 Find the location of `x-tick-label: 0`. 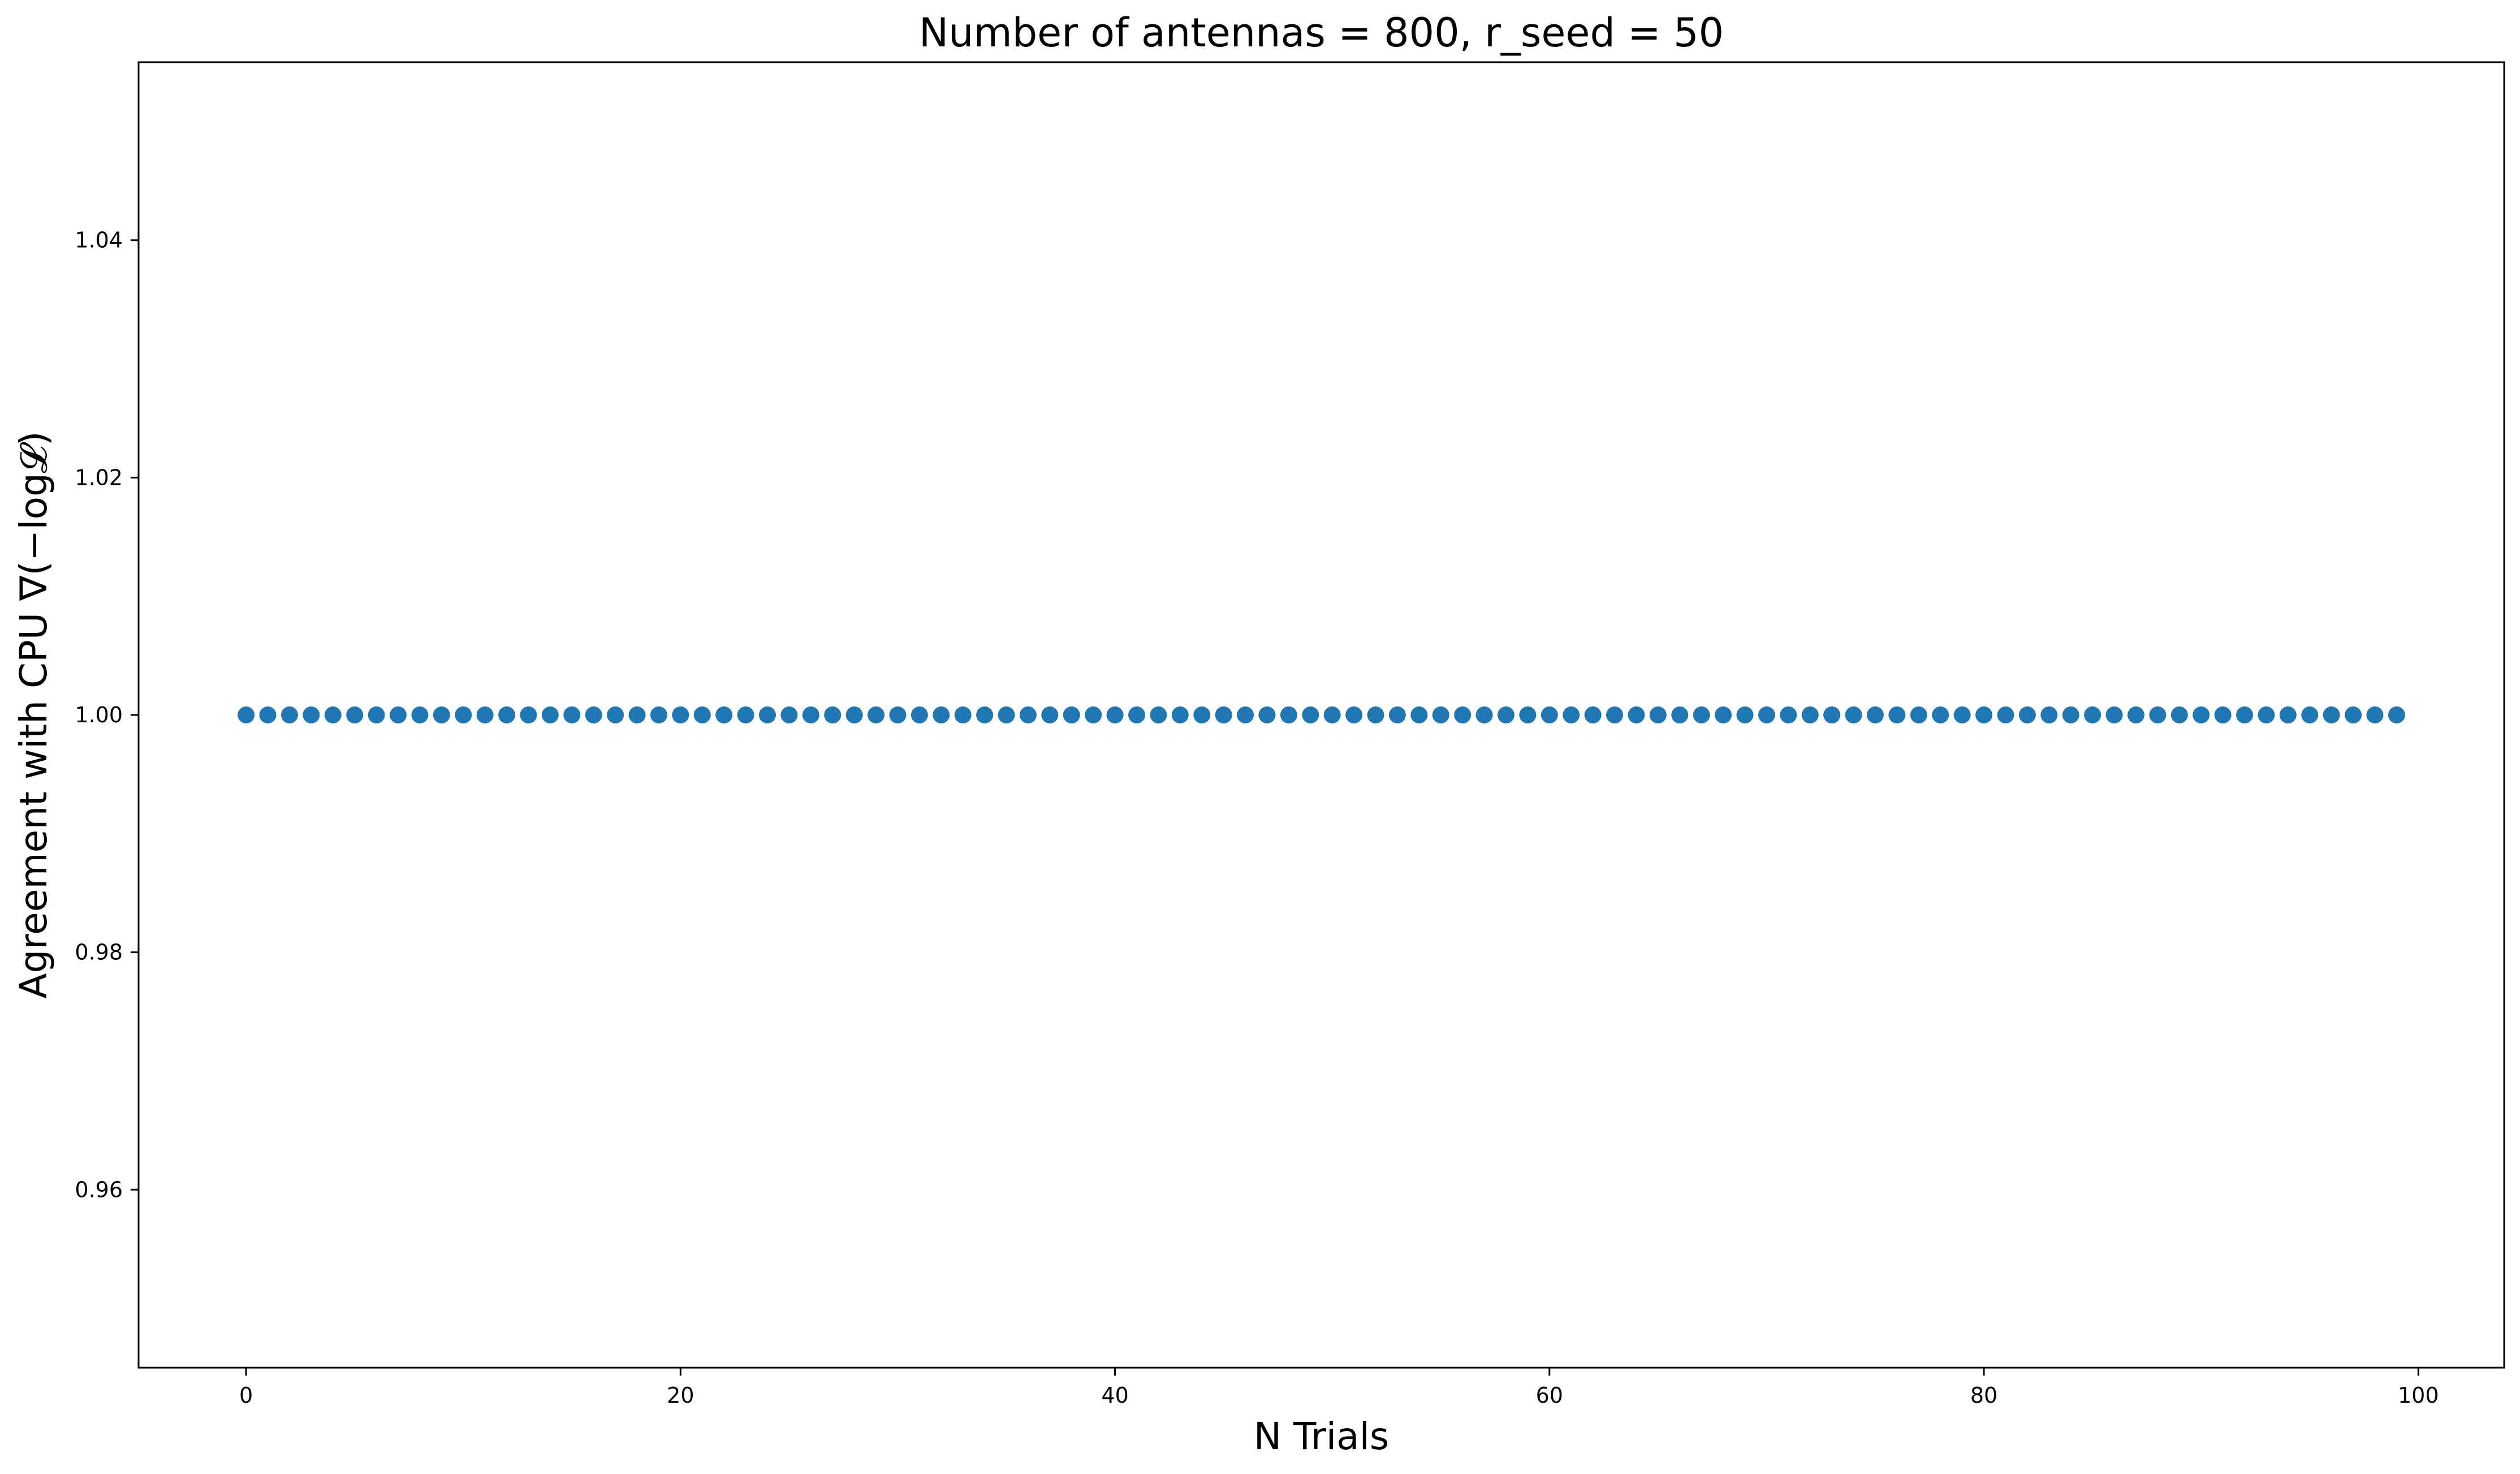

x-tick-label: 0 is located at coordinates (246, 1396).